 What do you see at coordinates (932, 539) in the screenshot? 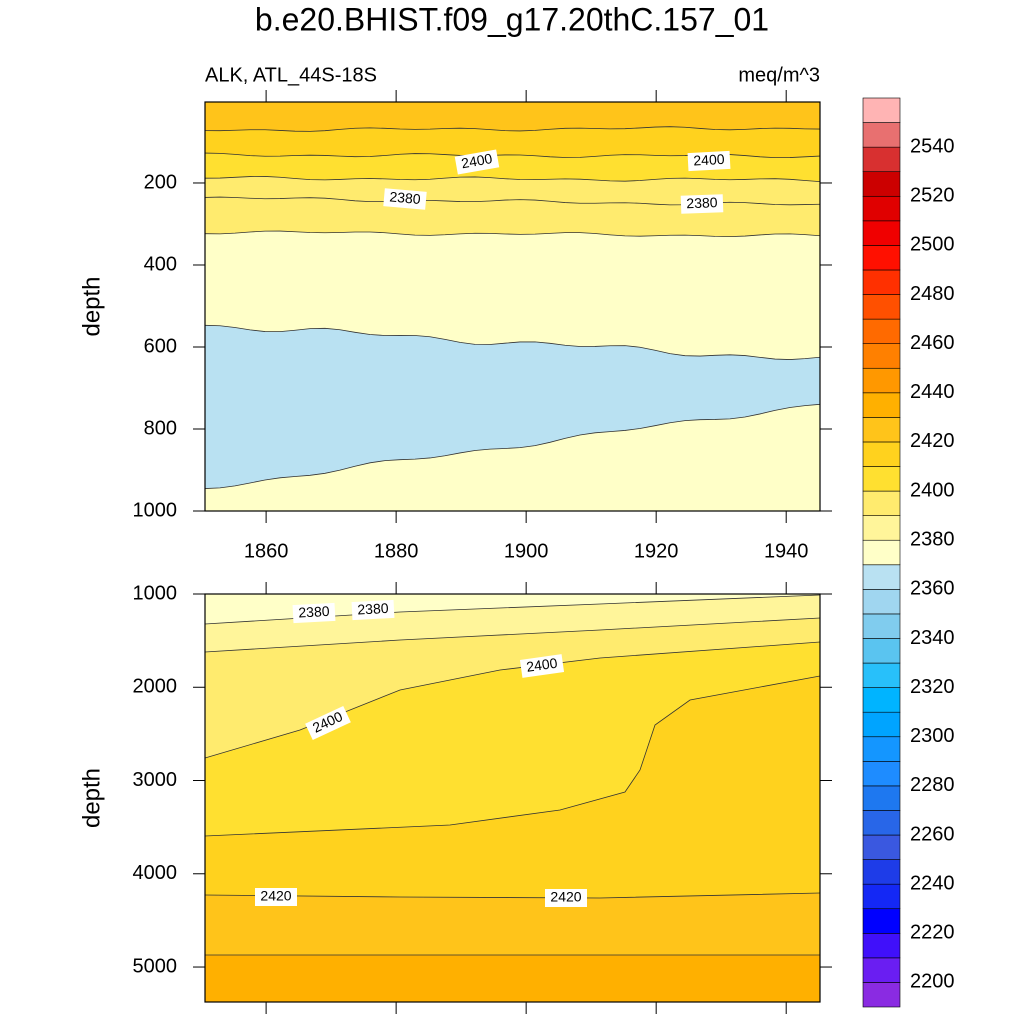
I see `colorbar-label: 2380` at bounding box center [932, 539].